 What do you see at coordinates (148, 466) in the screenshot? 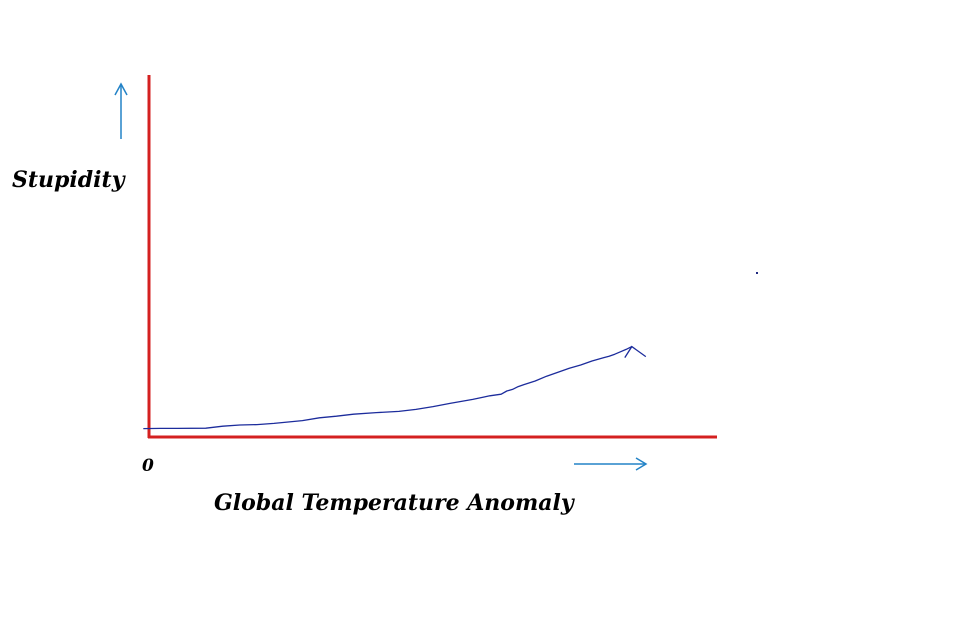
I see `origin-label: 0` at bounding box center [148, 466].